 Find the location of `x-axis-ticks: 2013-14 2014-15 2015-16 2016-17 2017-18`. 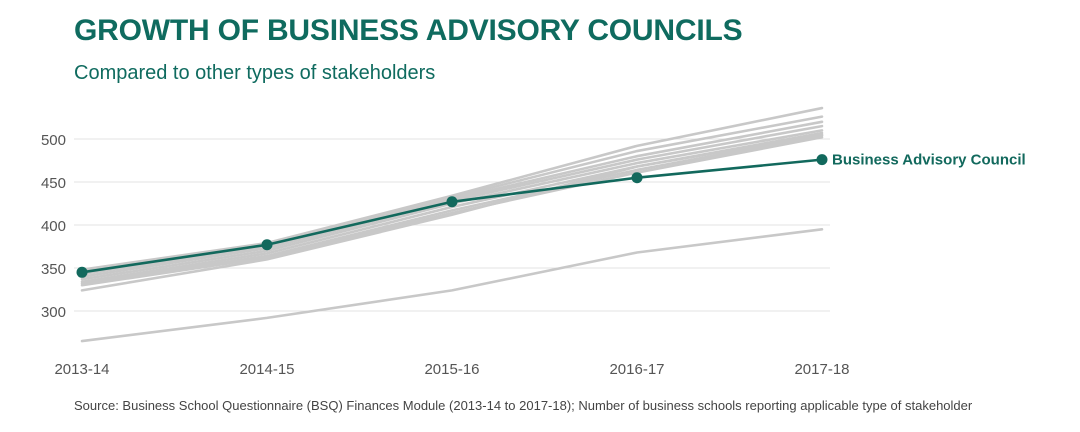

x-axis-ticks: 2013-14 2014-15 2015-16 2016-17 2017-18 is located at coordinates (451, 369).